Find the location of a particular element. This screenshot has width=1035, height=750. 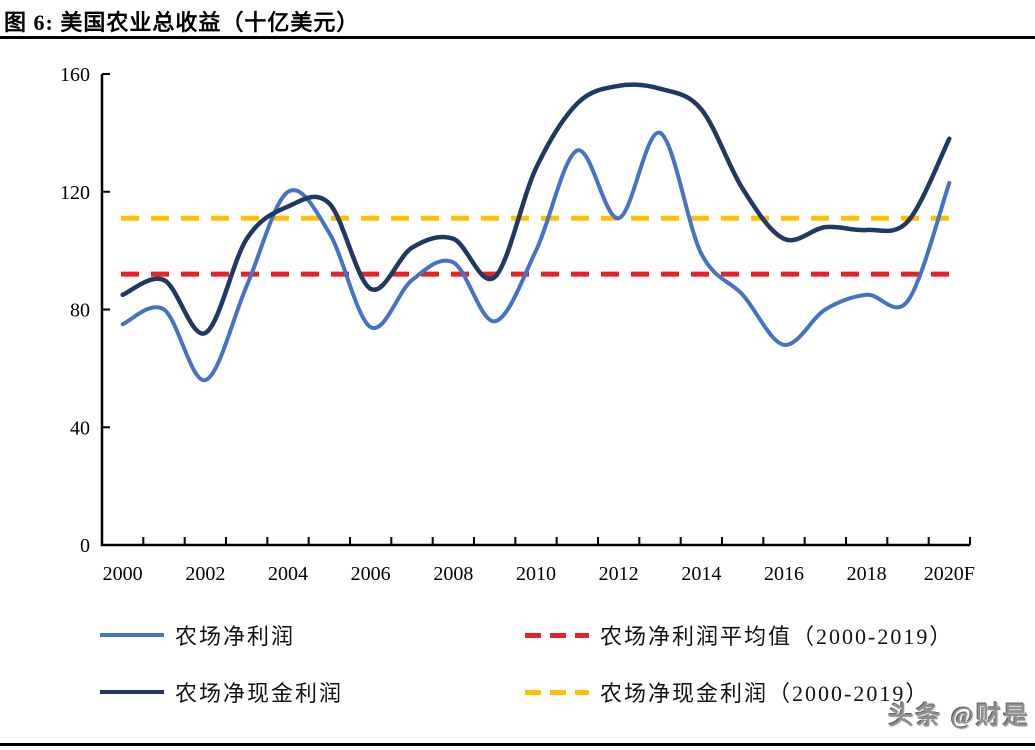

y-tick-label: 40 is located at coordinates (80, 428).